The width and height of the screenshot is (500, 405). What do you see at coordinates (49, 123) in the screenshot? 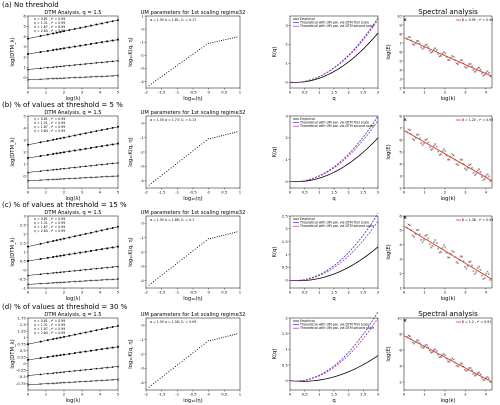
I see `dtm-legend-entry: η = 1.31 , r² = 0.99` at bounding box center [49, 123].